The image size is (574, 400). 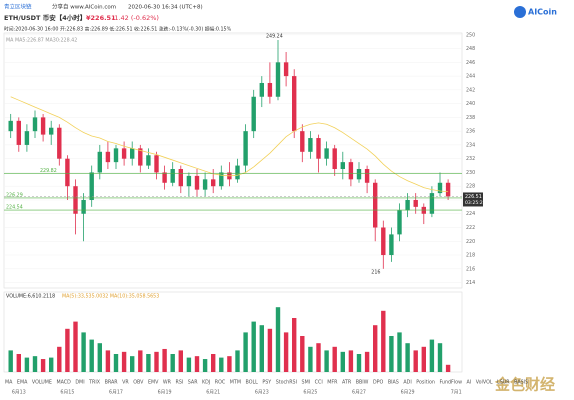 I want to click on logo: AICoin, so click(x=542, y=12).